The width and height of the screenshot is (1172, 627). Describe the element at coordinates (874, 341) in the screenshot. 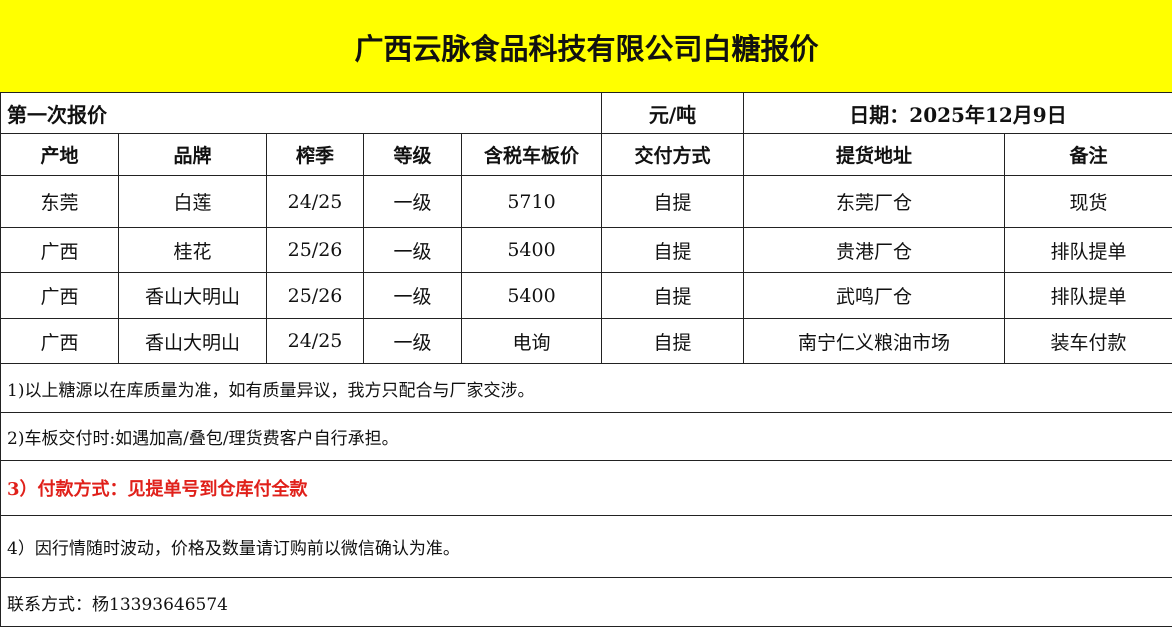

I see `table-cell: 南宁仁义粮油市场` at that location.